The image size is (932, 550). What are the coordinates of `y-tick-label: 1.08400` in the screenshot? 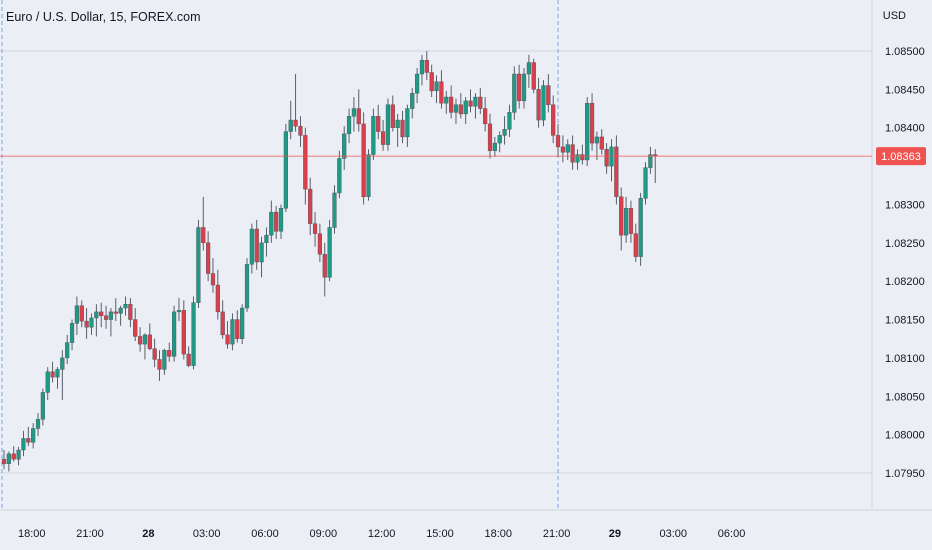 It's located at (905, 129).